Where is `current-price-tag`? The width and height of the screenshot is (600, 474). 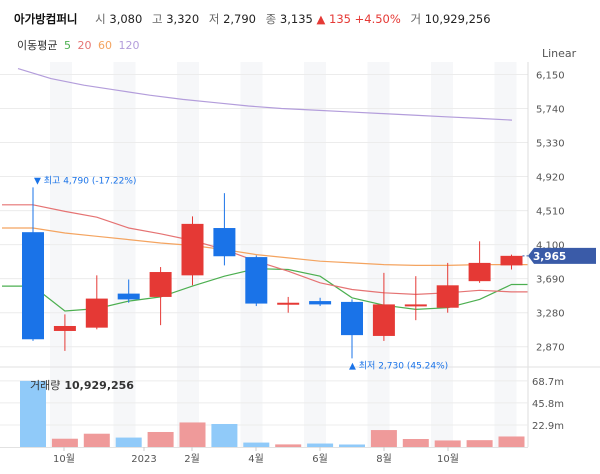
current-price-tag is located at coordinates (562, 255).